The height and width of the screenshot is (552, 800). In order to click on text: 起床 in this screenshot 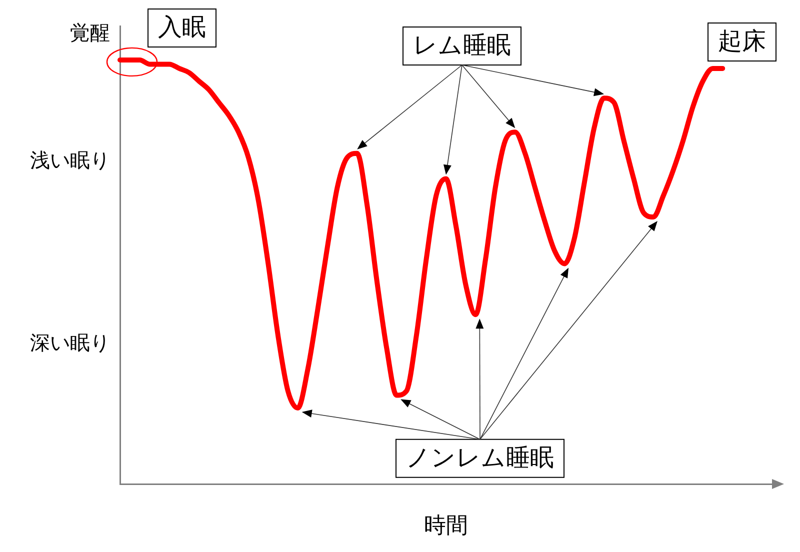, I will do `click(742, 41)`.